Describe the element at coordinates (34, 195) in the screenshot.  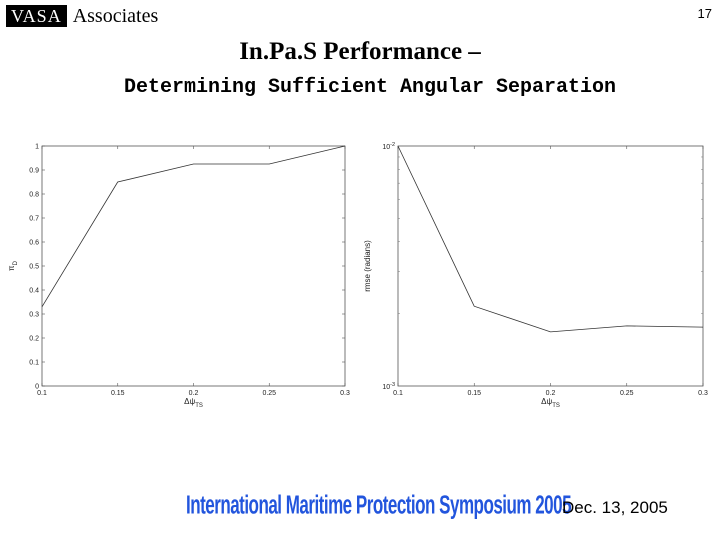
I see `y-tick-label: 0.8` at that location.